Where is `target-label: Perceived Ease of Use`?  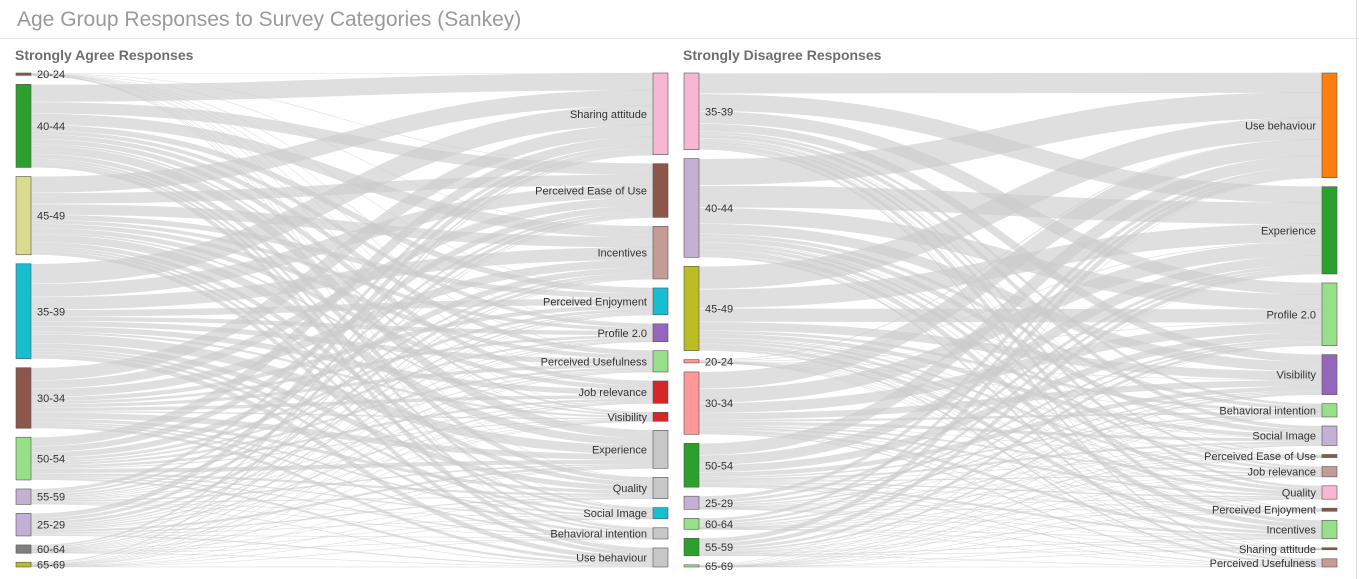
target-label: Perceived Ease of Use is located at coordinates (591, 192).